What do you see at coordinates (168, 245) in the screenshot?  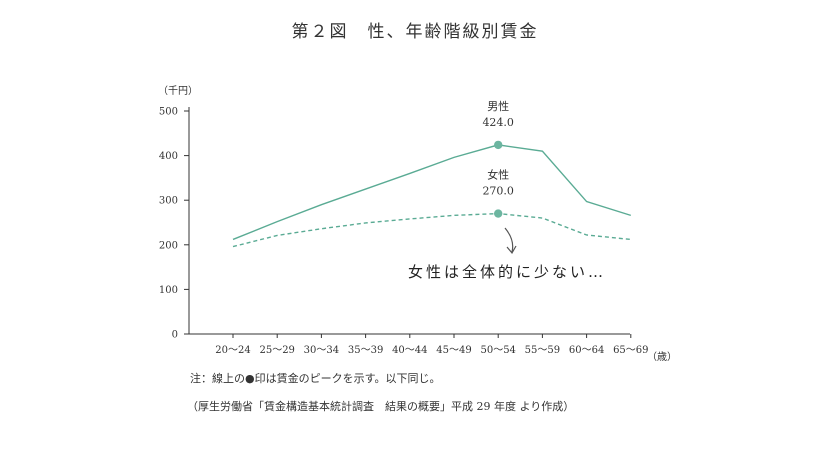 I see `y-tick-label: 200` at bounding box center [168, 245].